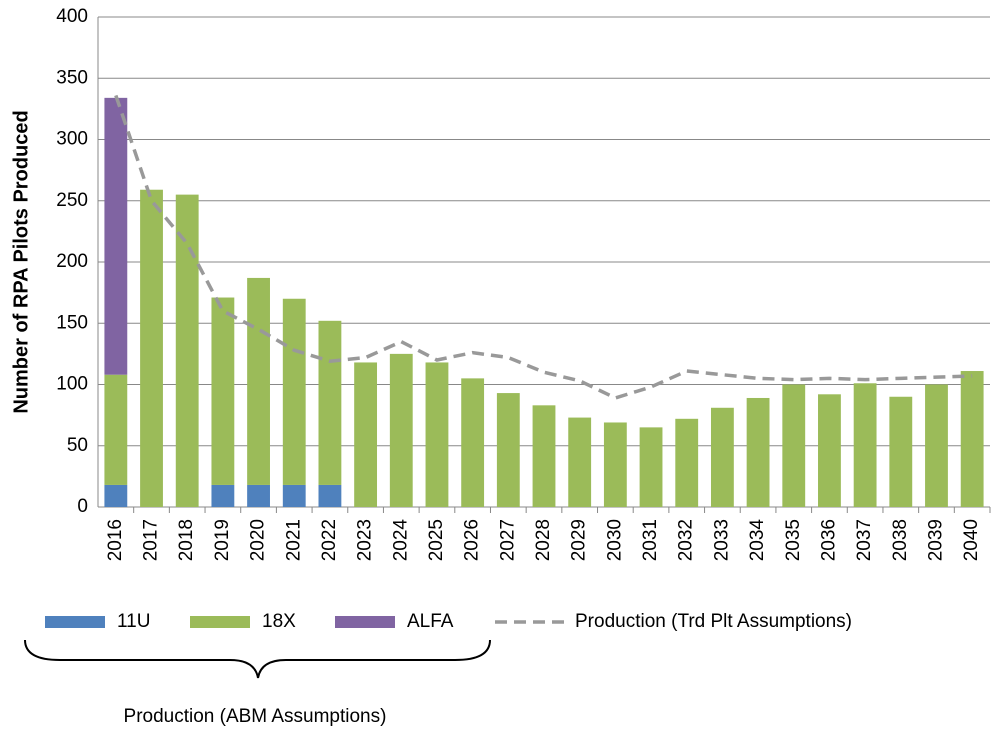 The height and width of the screenshot is (739, 997). What do you see at coordinates (543, 540) in the screenshot?
I see `x-tick-label: 2028` at bounding box center [543, 540].